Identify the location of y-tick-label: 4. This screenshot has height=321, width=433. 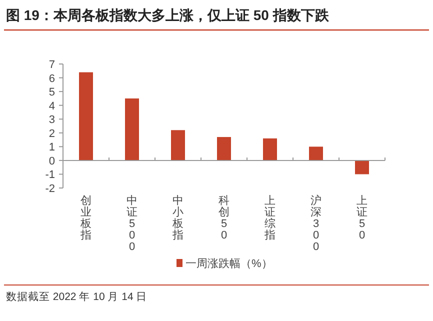
(51, 106).